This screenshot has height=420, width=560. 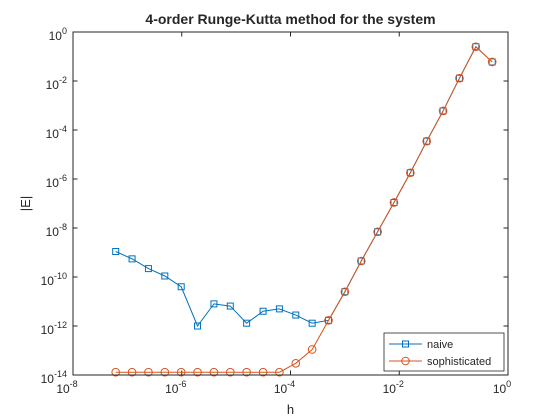 I want to click on y-tick-exponent: 0, so click(x=64, y=31).